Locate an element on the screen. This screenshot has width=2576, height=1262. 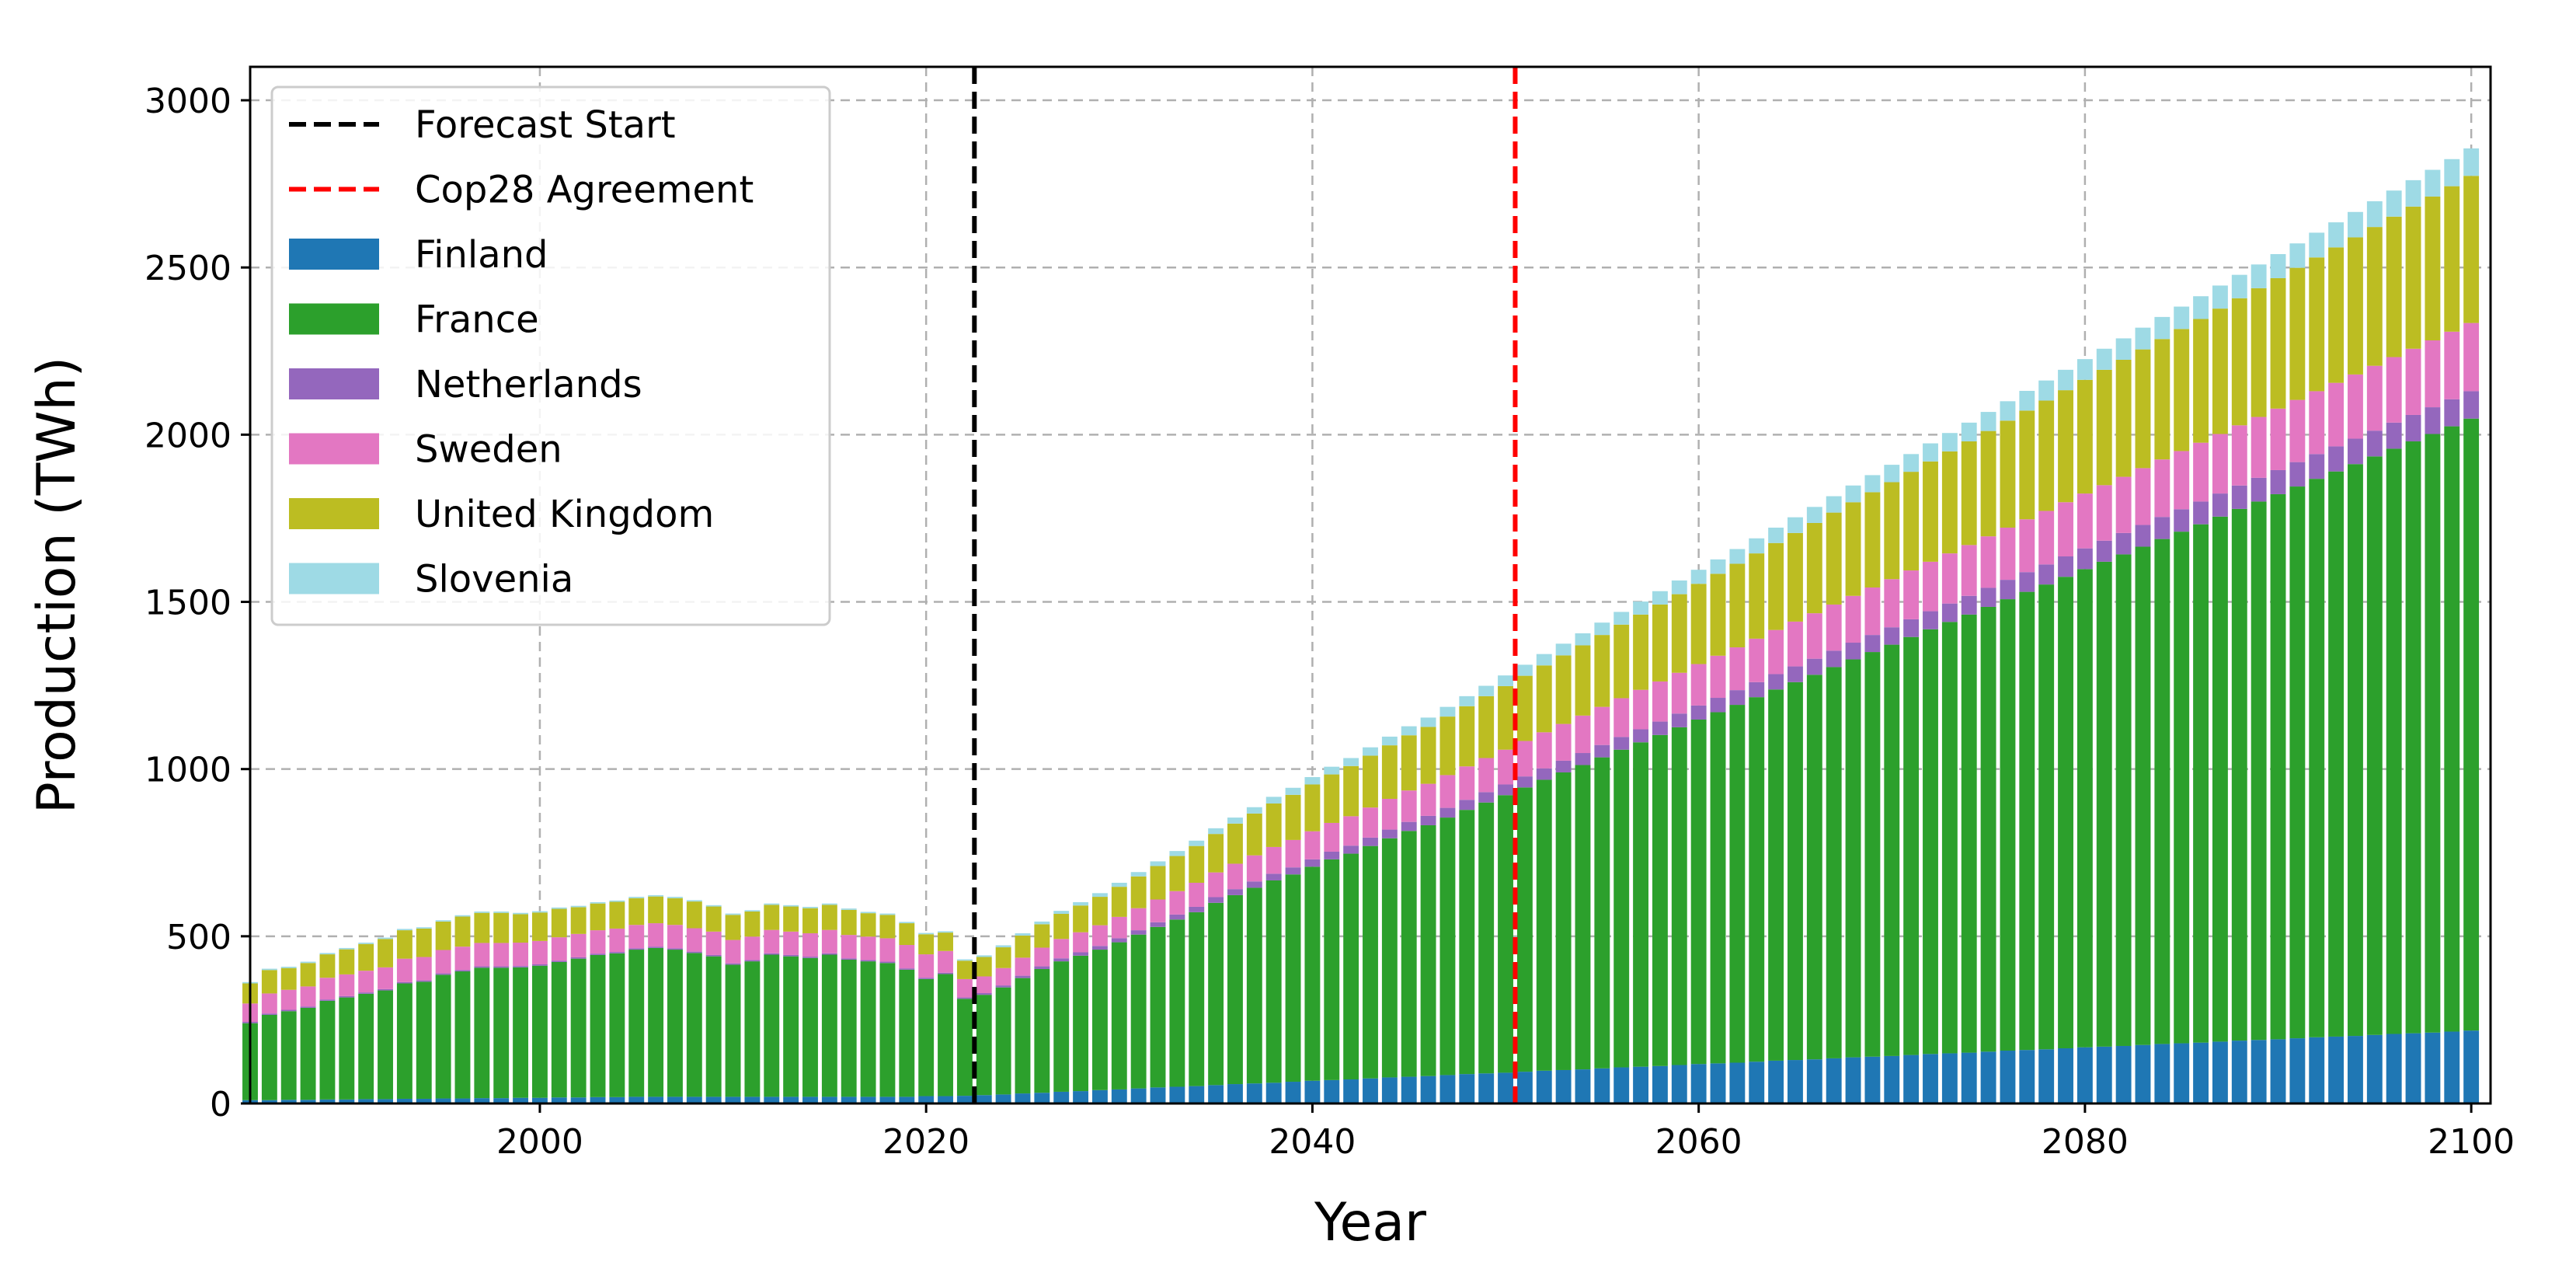
y-axis-title: Production (TWh) is located at coordinates (57, 585).